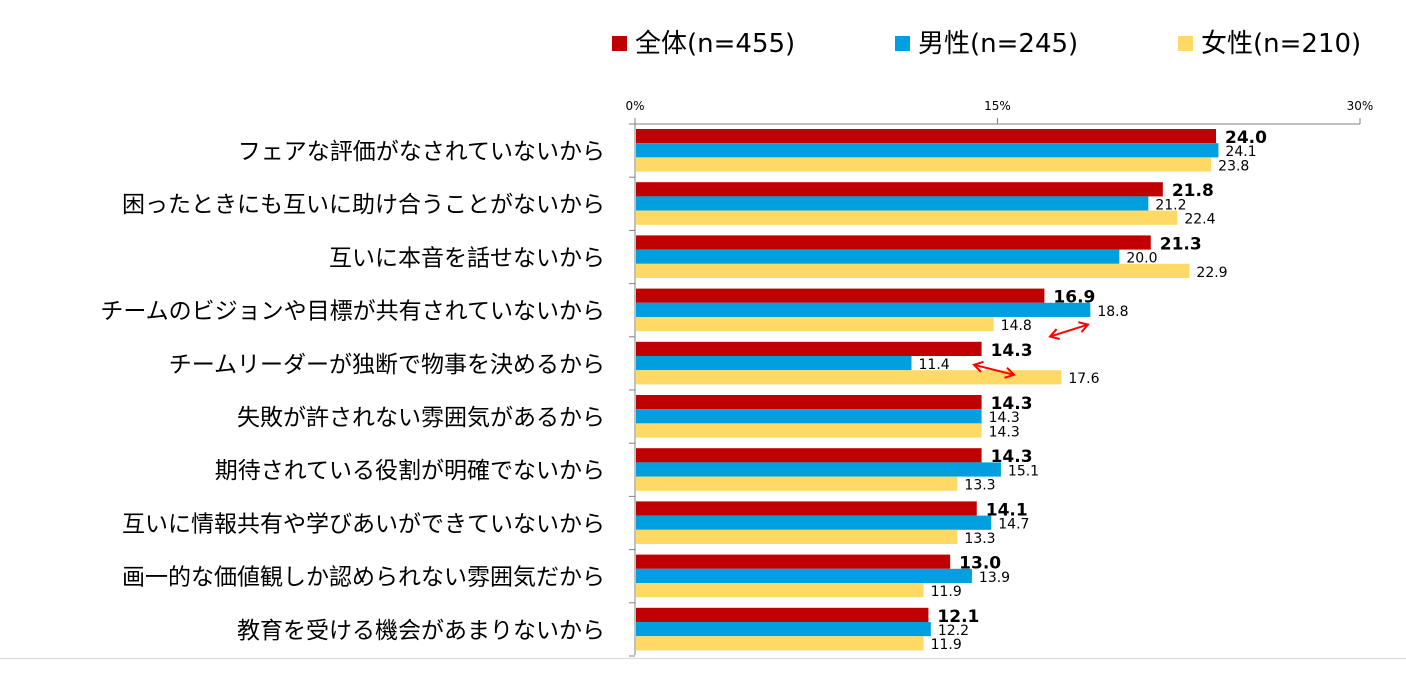 The image size is (1406, 691). What do you see at coordinates (994, 578) in the screenshot?
I see `data-label: 13.9` at bounding box center [994, 578].